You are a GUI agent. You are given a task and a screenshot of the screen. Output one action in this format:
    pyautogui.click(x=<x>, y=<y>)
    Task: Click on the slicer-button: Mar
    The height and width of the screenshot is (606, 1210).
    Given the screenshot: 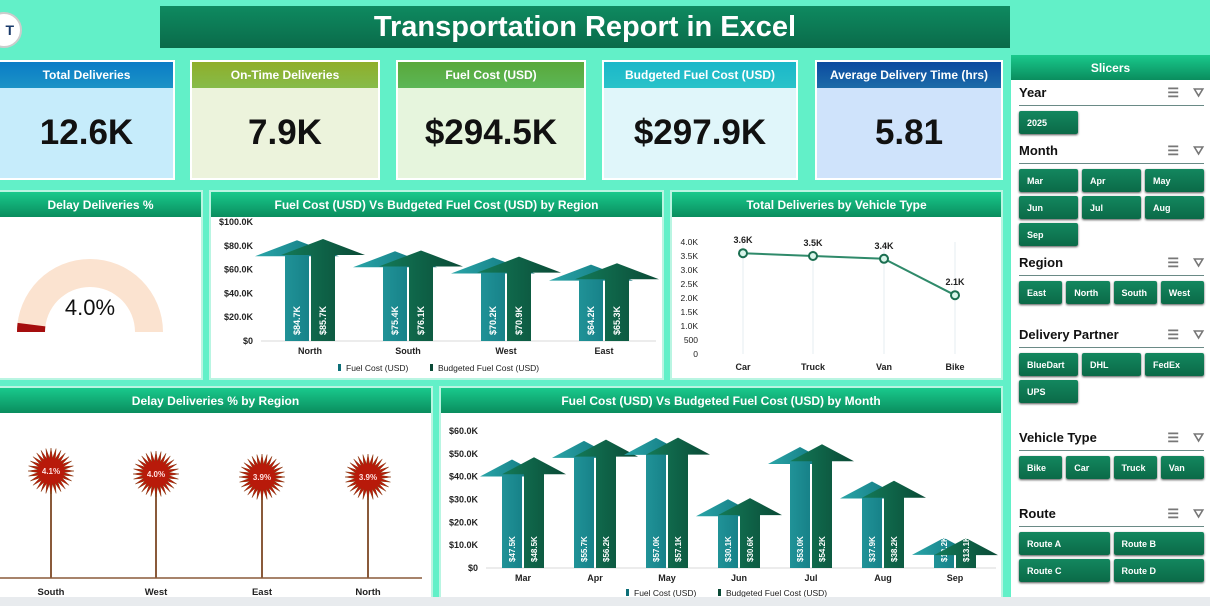 What is the action you would take?
    pyautogui.click(x=1048, y=180)
    